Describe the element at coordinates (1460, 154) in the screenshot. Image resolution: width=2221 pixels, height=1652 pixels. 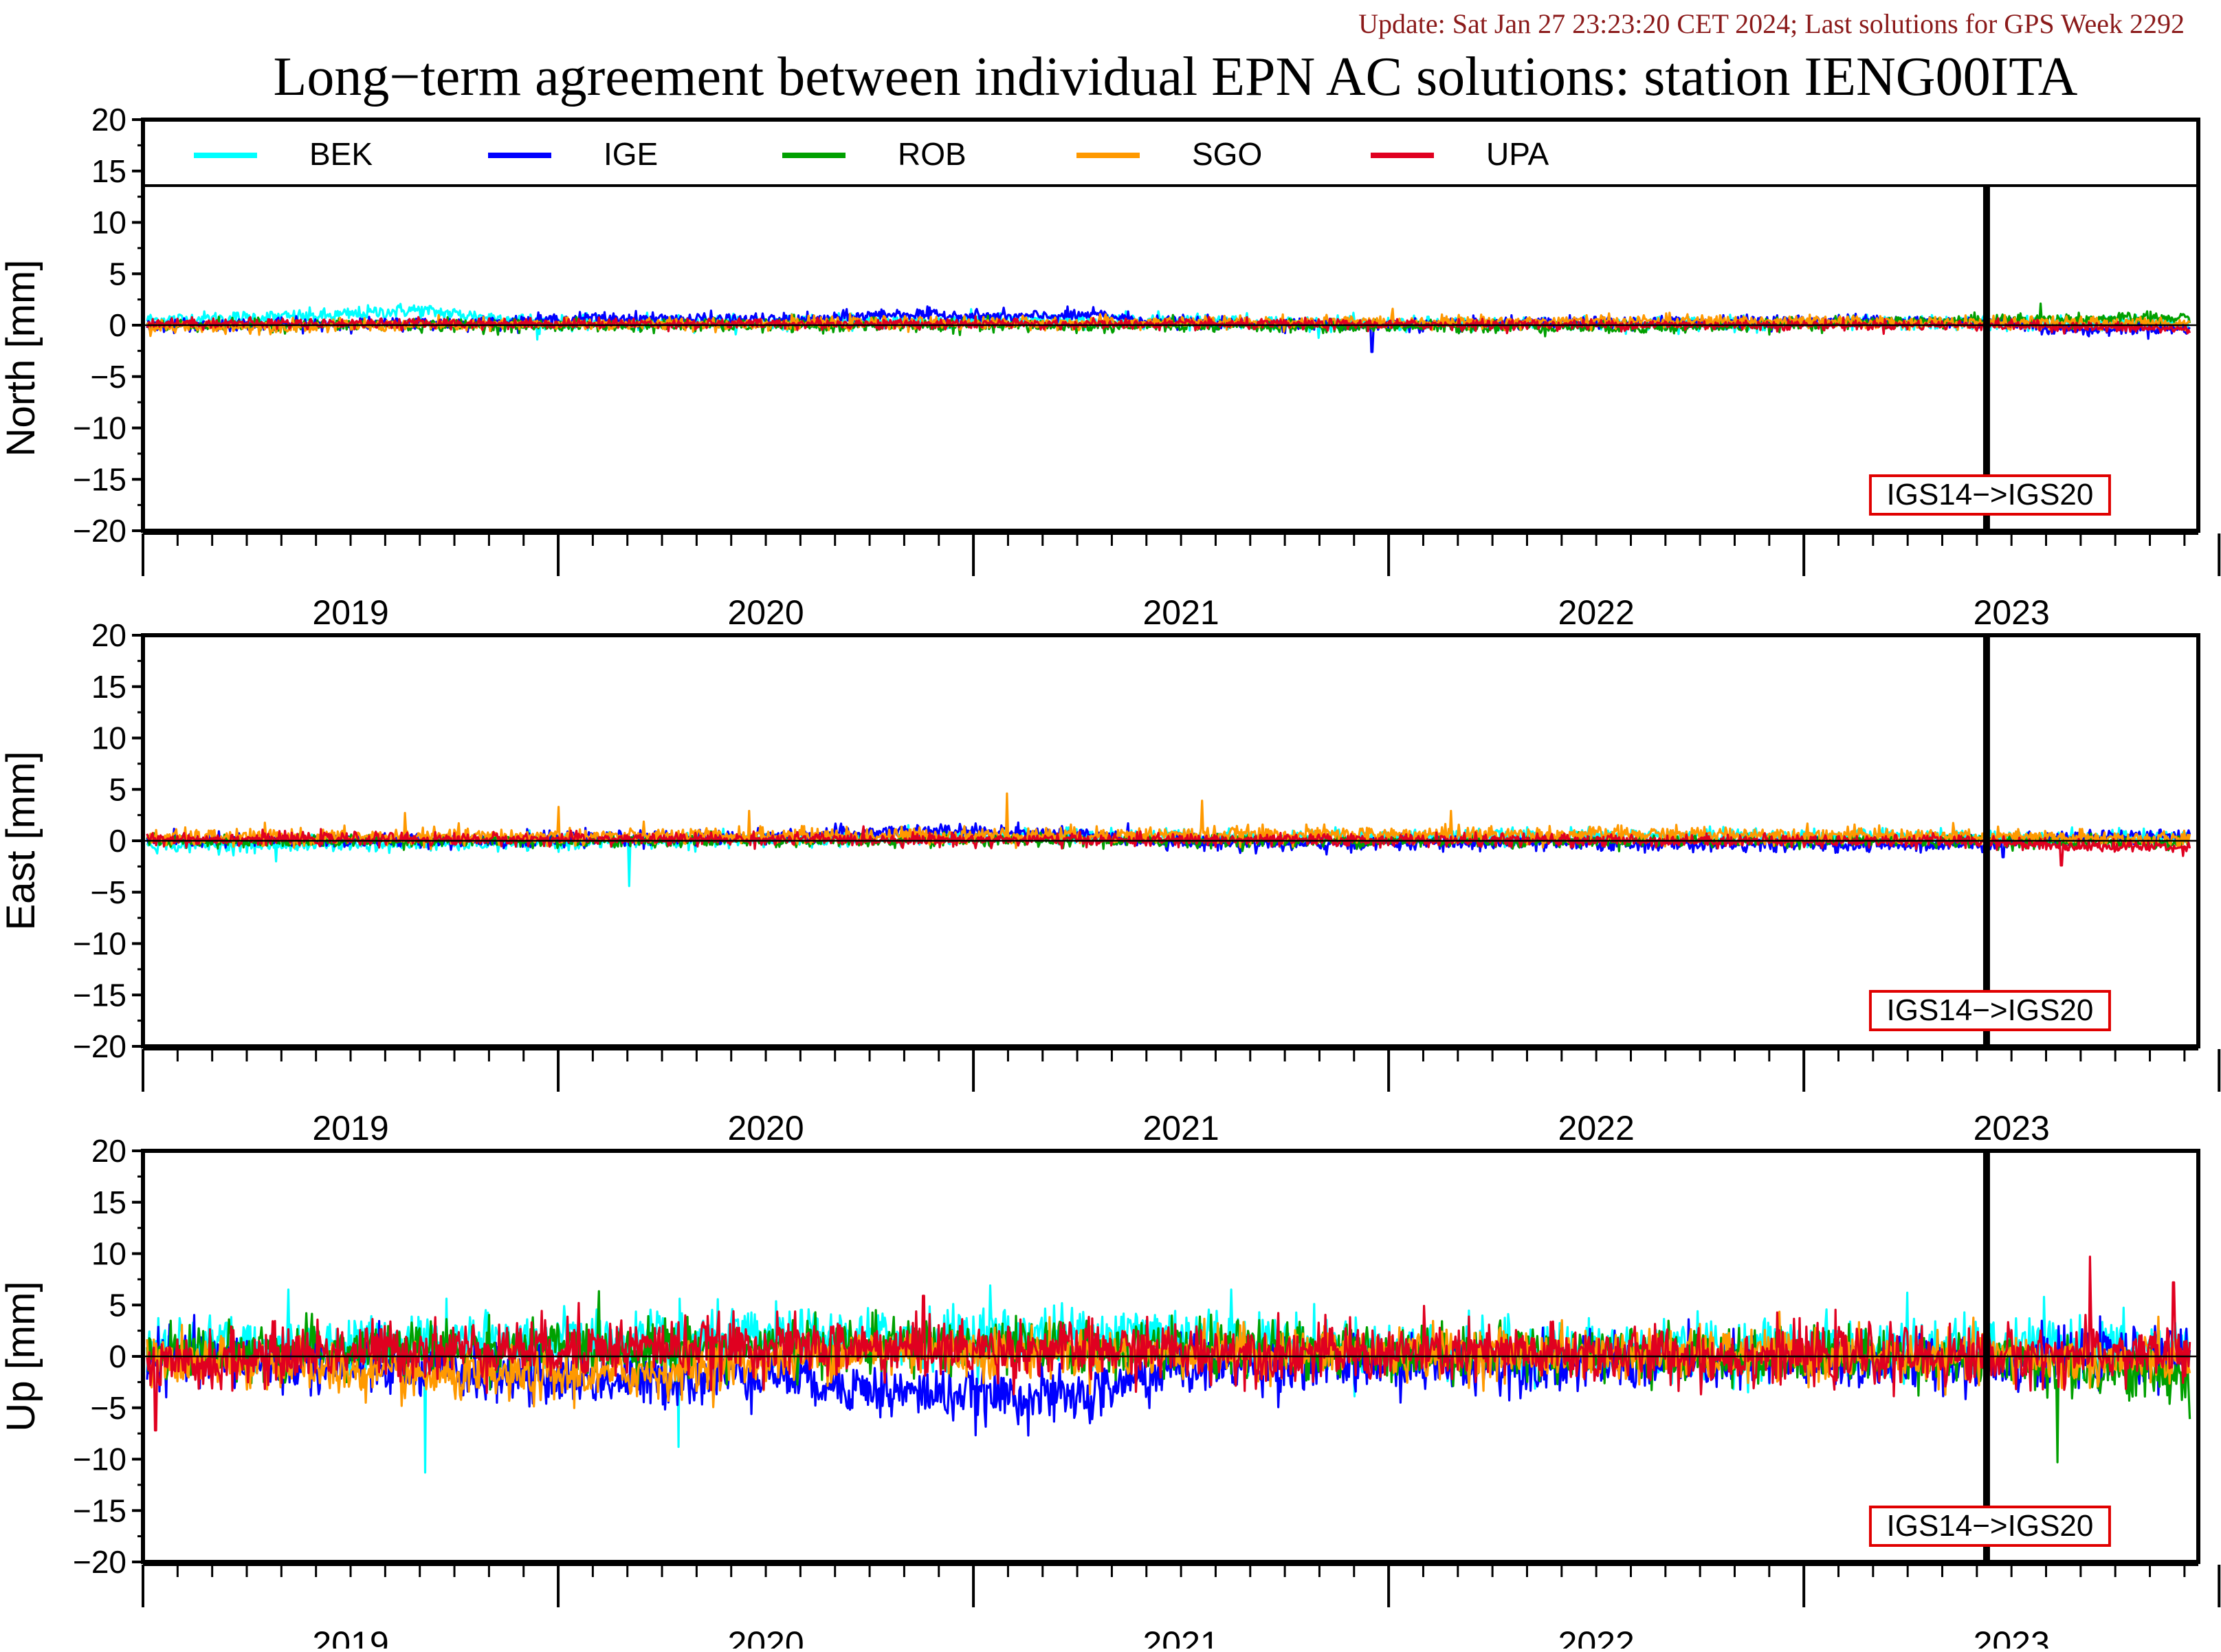
I see `legend-item-upa: UPA` at that location.